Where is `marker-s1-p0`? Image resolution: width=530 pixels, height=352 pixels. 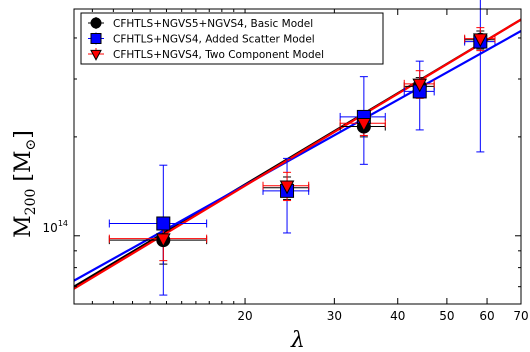
marker-s1-p0 is located at coordinates (163, 223).